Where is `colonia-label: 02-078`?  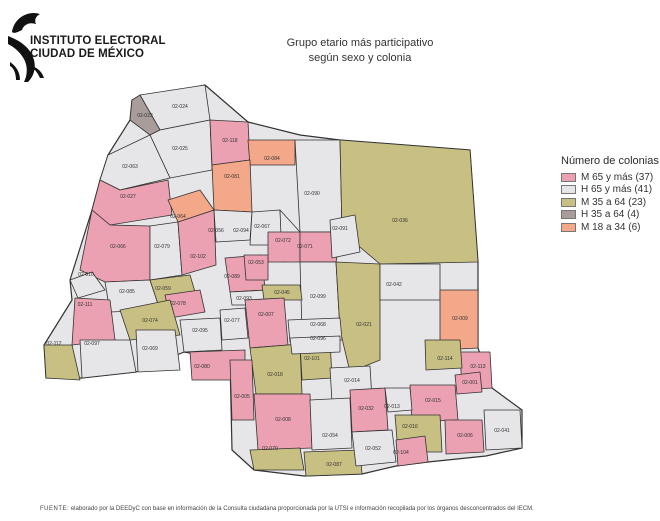 colonia-label: 02-078 is located at coordinates (178, 304).